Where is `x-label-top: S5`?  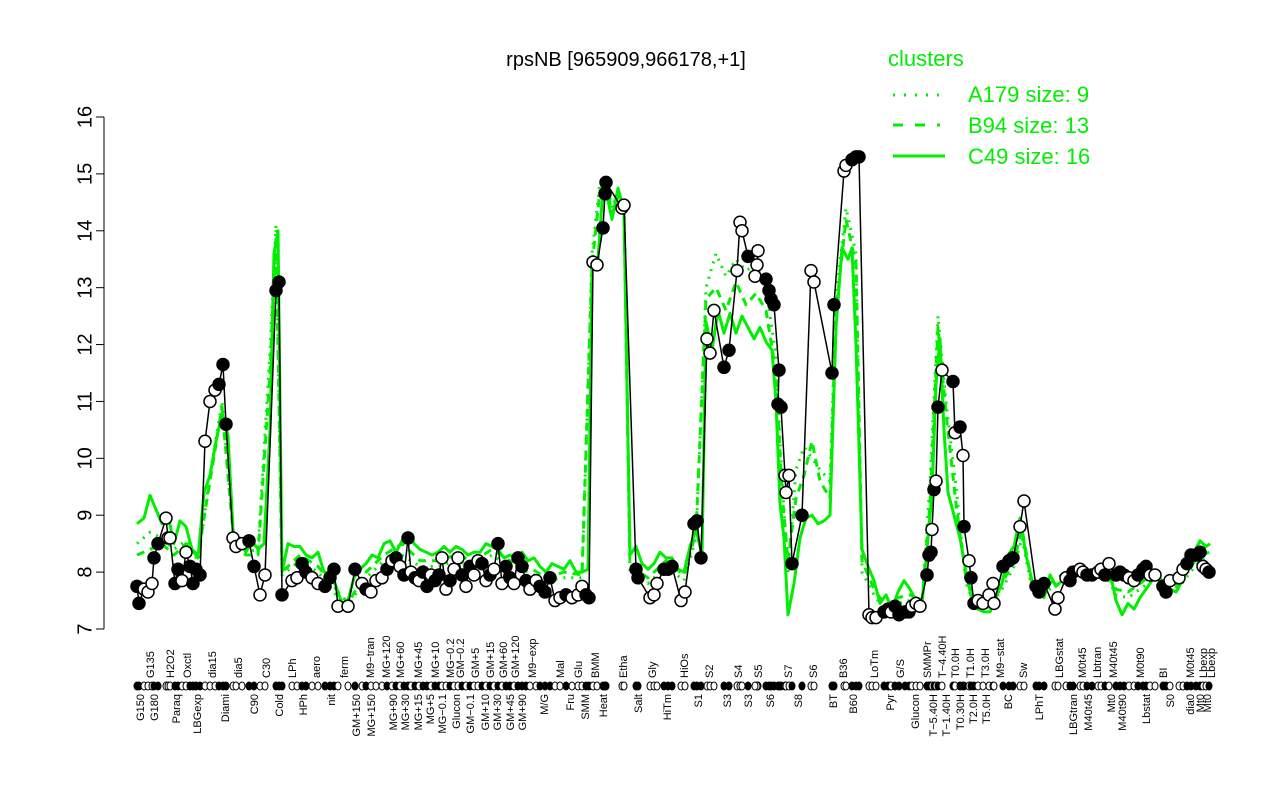 x-label-top: S5 is located at coordinates (759, 671).